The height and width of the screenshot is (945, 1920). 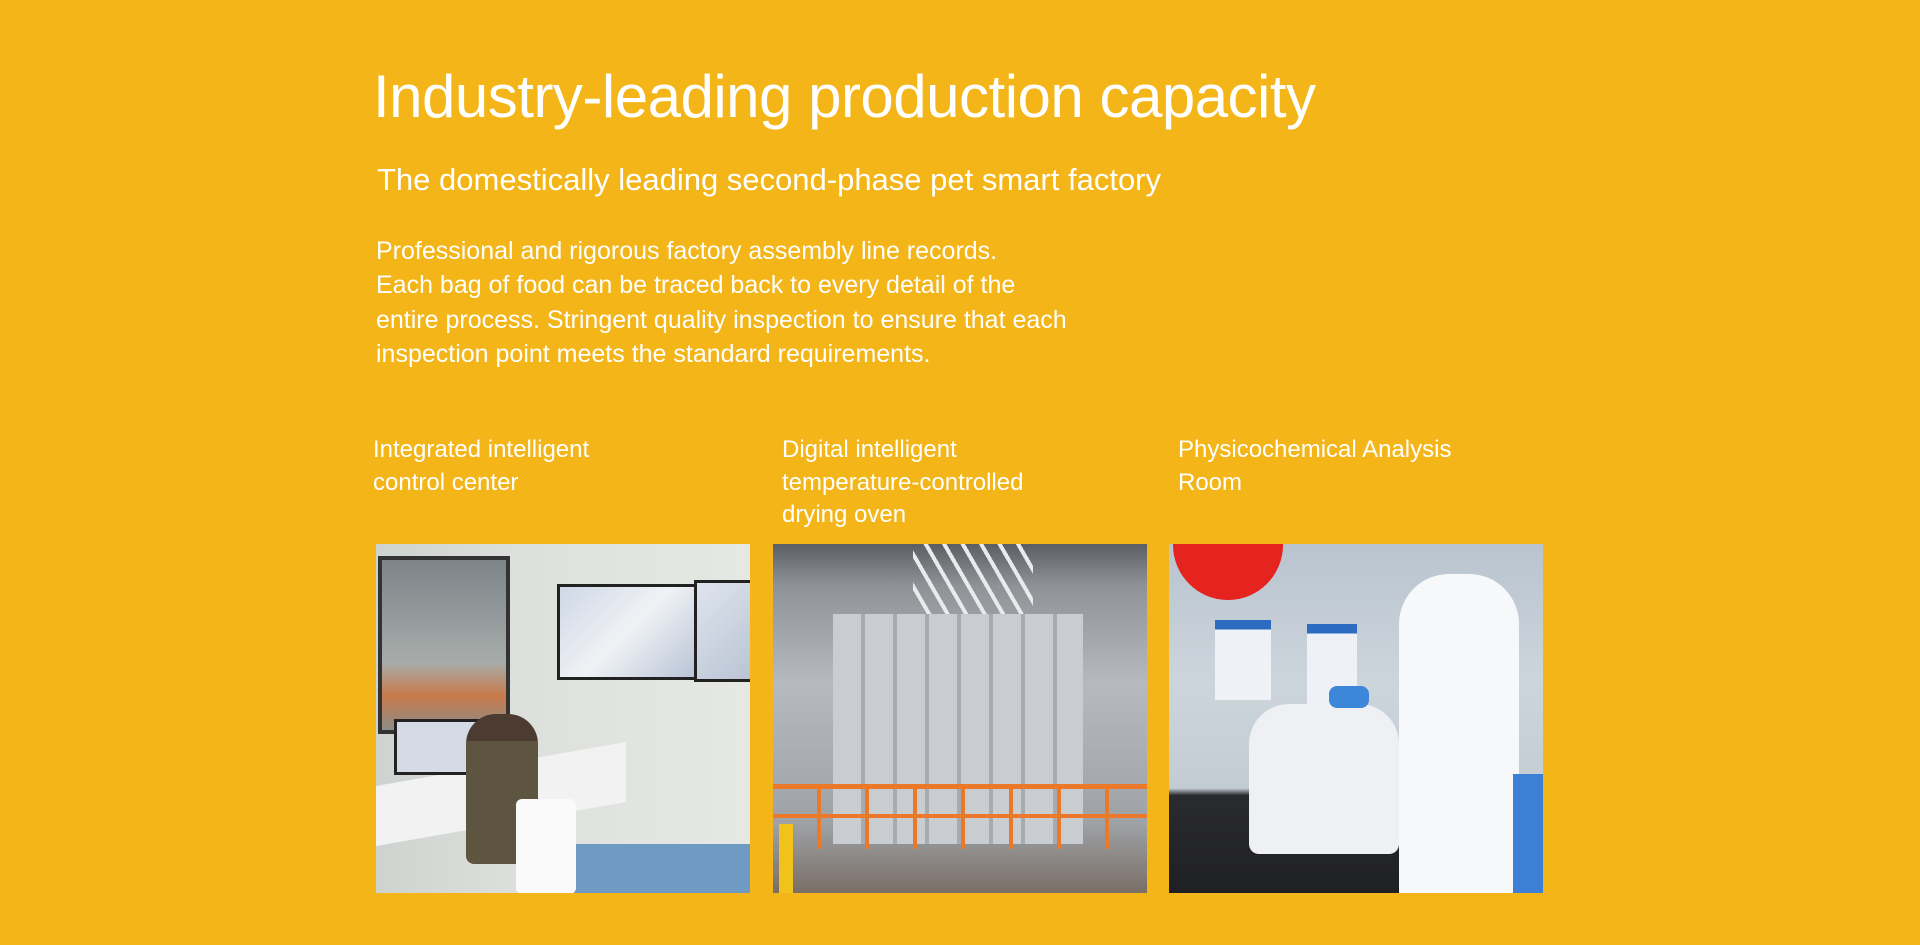 What do you see at coordinates (1349, 697) in the screenshot?
I see `glove` at bounding box center [1349, 697].